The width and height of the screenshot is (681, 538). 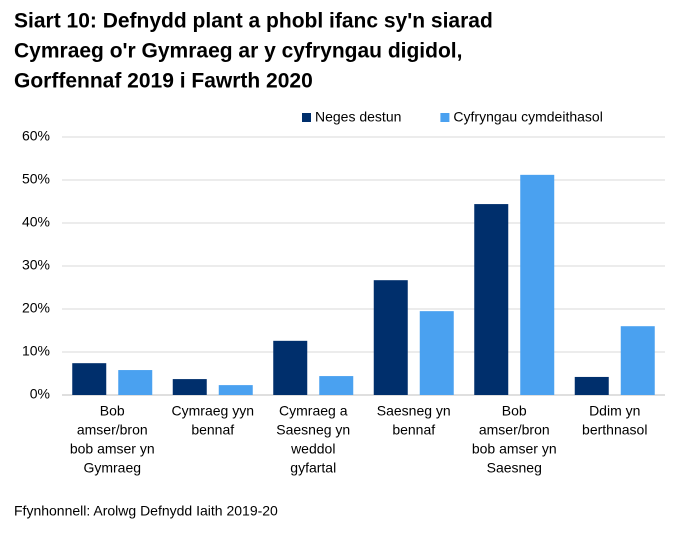 I want to click on x-tick-label: berthnasol, so click(x=614, y=430).